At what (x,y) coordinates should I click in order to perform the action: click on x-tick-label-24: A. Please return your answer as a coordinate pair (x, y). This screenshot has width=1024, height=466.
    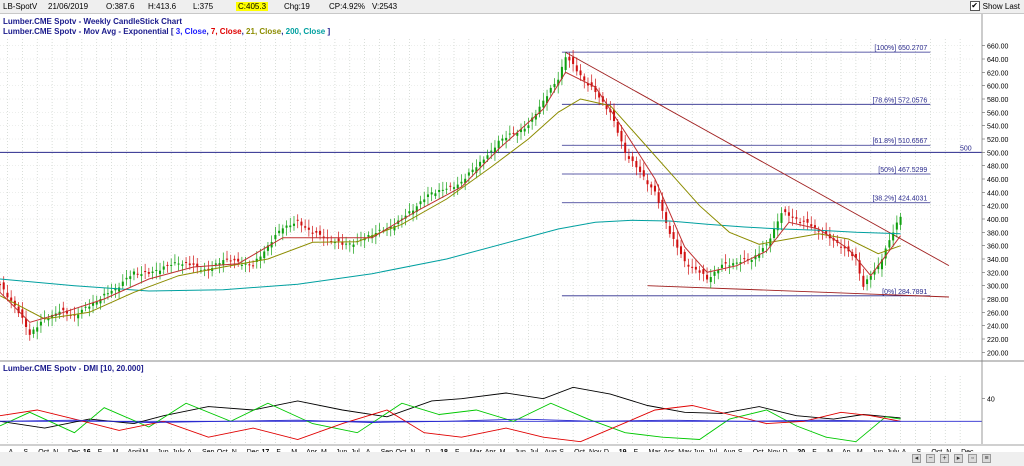
    Looking at the image, I should click on (368, 450).